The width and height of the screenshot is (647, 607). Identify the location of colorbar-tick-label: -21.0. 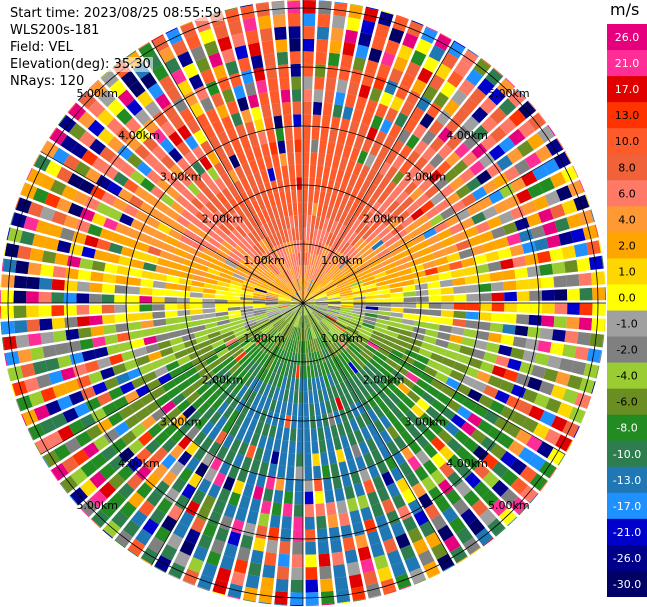
(627, 532).